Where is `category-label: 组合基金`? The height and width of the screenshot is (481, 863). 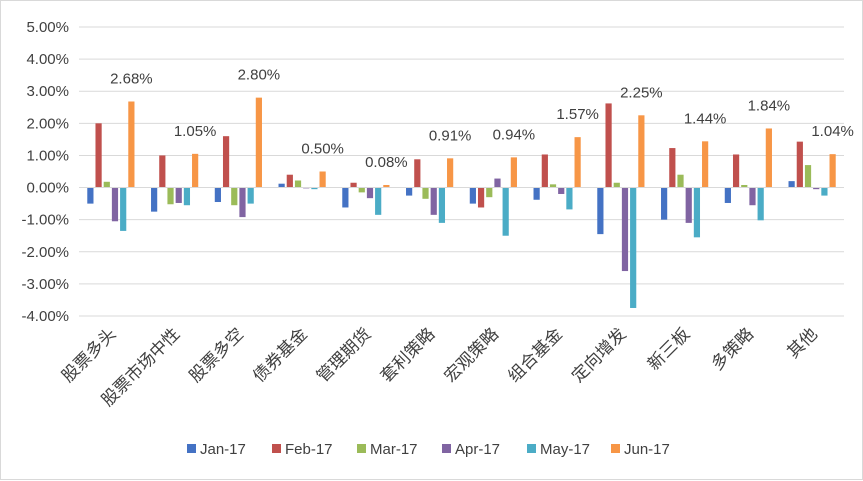
category-label: 组合基金 is located at coordinates (535, 355).